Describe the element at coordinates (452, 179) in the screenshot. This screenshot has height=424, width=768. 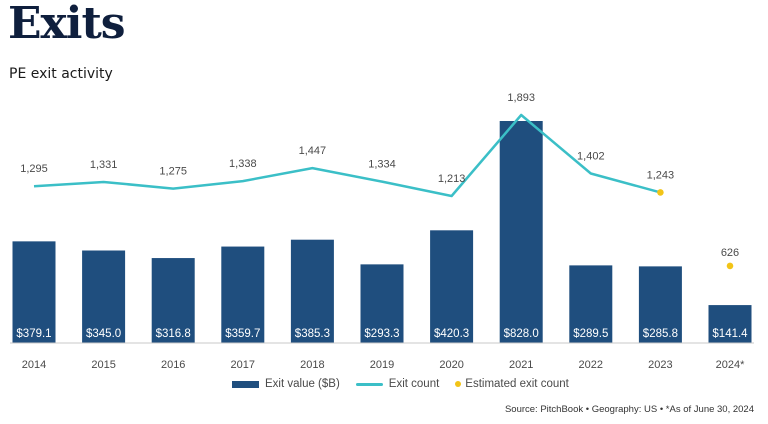
I see `exit-count-label: 1,213` at that location.